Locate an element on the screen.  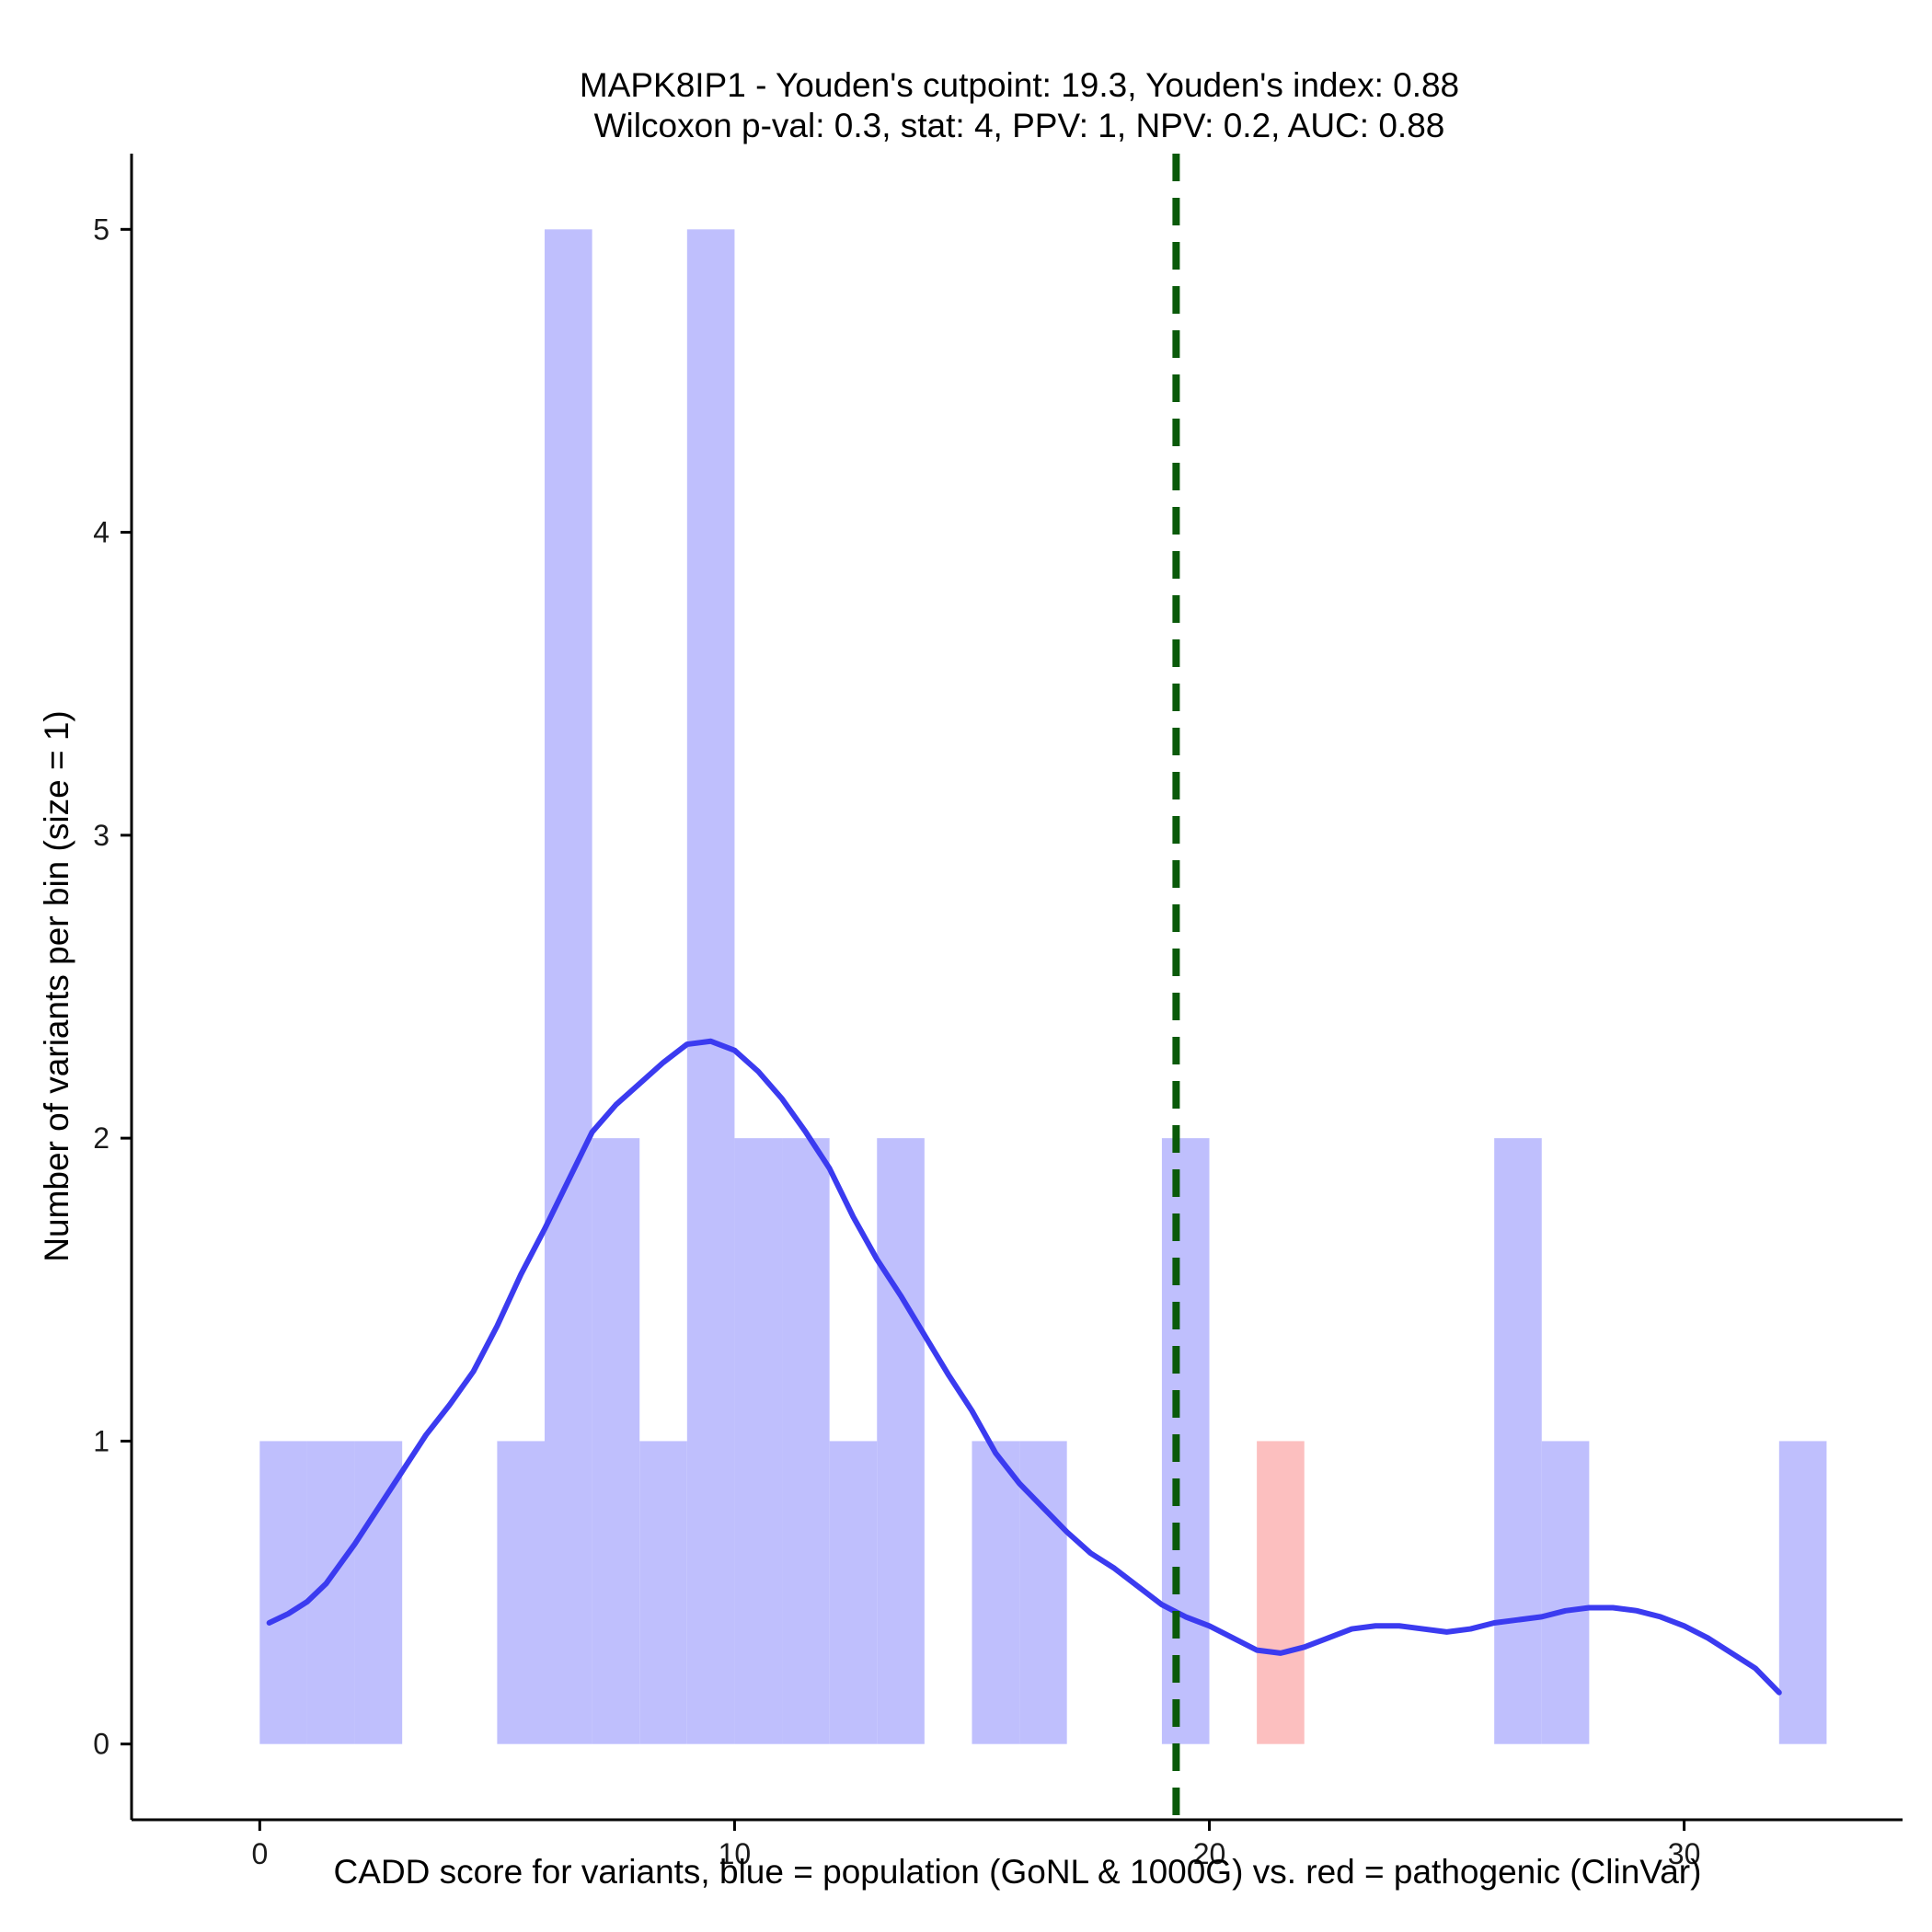
y-tick-label-5: 5 is located at coordinates (101, 229).